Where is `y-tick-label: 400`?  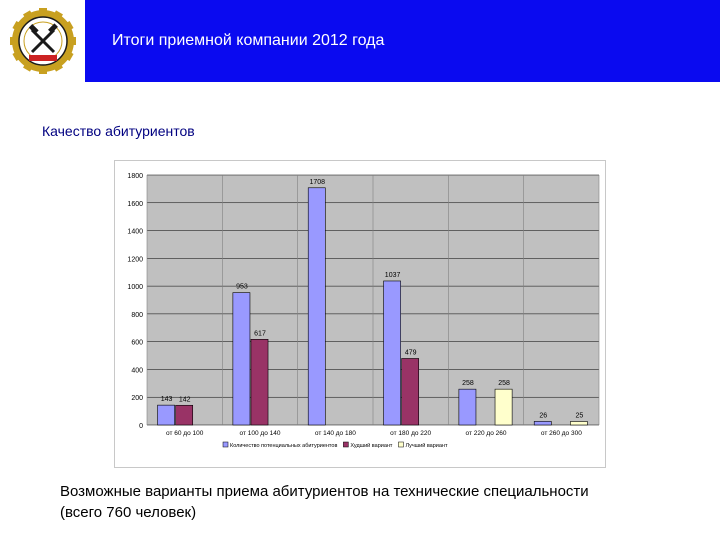
y-tick-label: 400 is located at coordinates (137, 370).